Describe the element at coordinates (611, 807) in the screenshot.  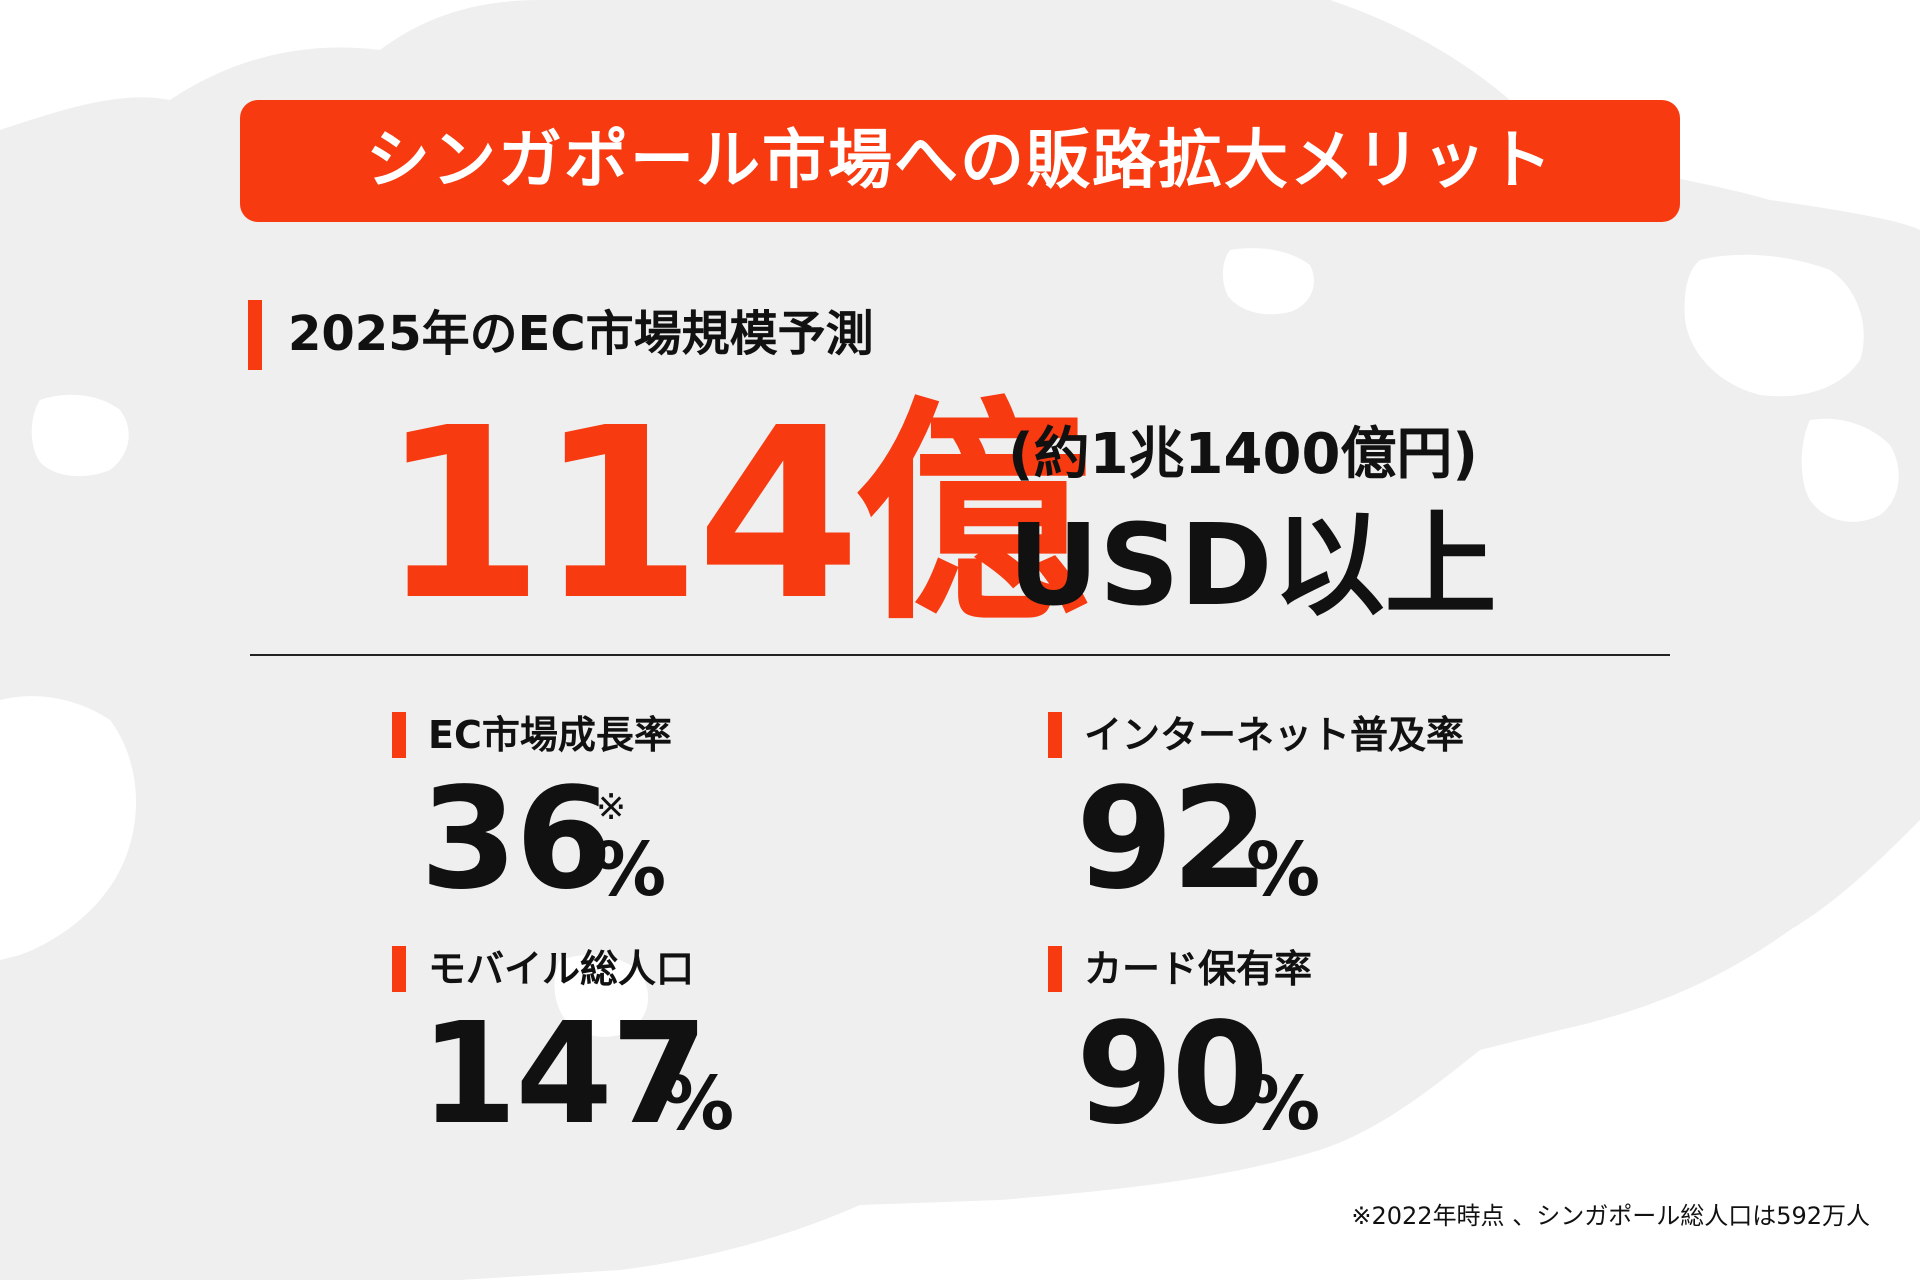
I see `stat-note-mark: ※` at that location.